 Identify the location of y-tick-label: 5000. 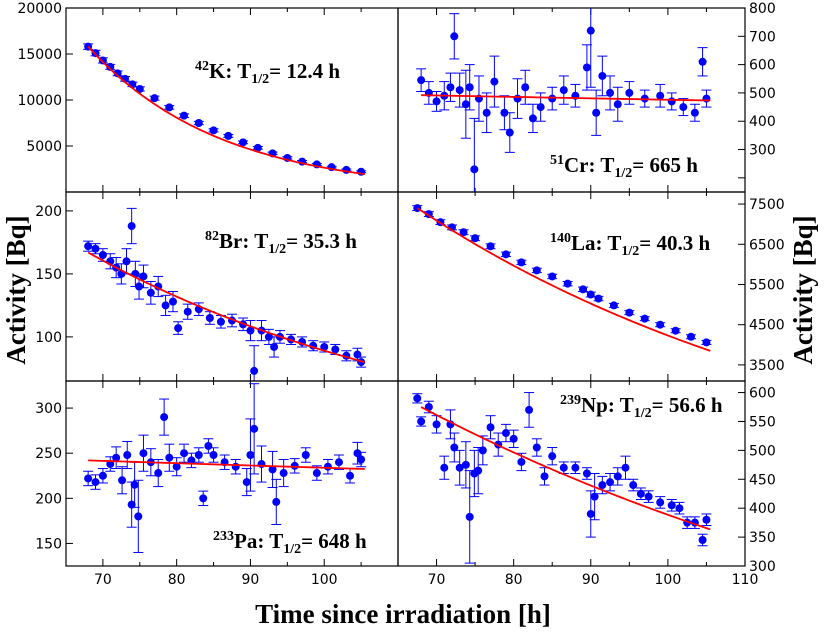
(44, 147).